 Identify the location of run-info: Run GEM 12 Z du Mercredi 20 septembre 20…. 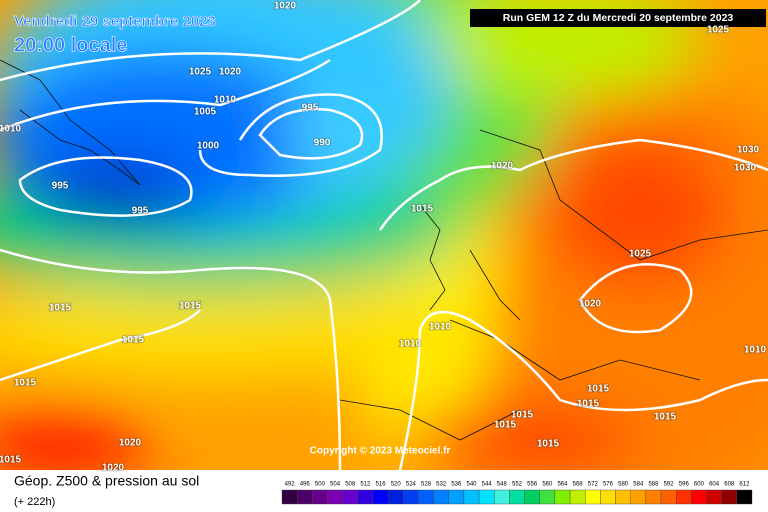
(618, 18).